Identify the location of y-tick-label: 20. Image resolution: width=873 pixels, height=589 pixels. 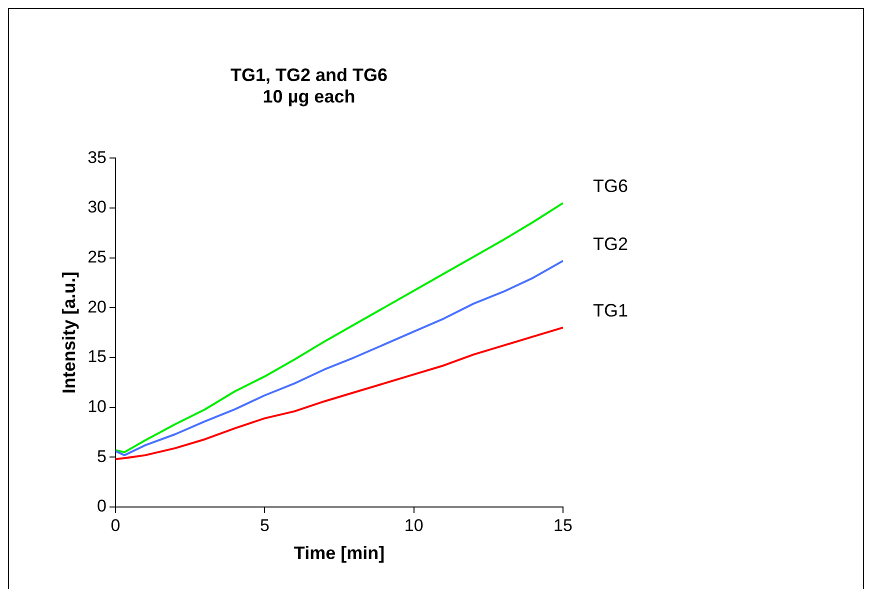
(97, 306).